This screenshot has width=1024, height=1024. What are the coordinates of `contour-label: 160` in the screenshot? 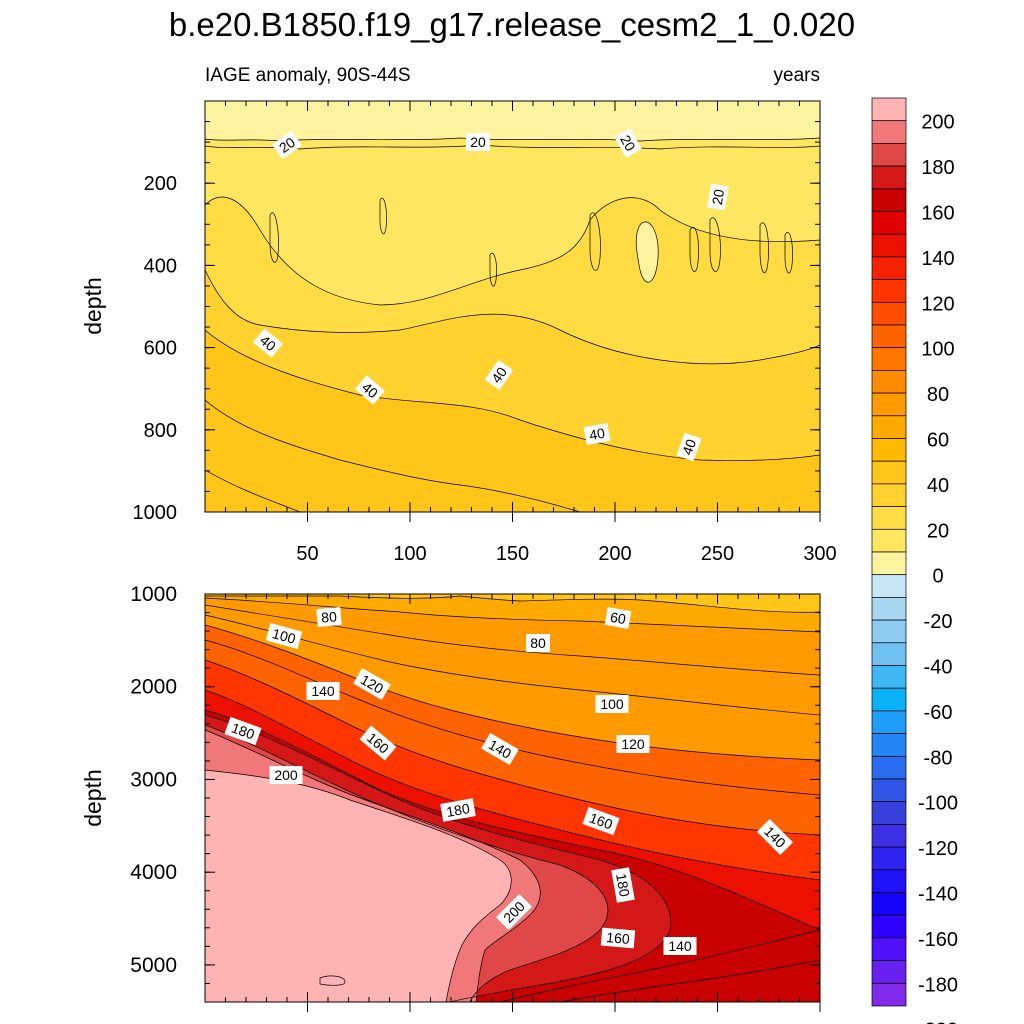 It's located at (601, 821).